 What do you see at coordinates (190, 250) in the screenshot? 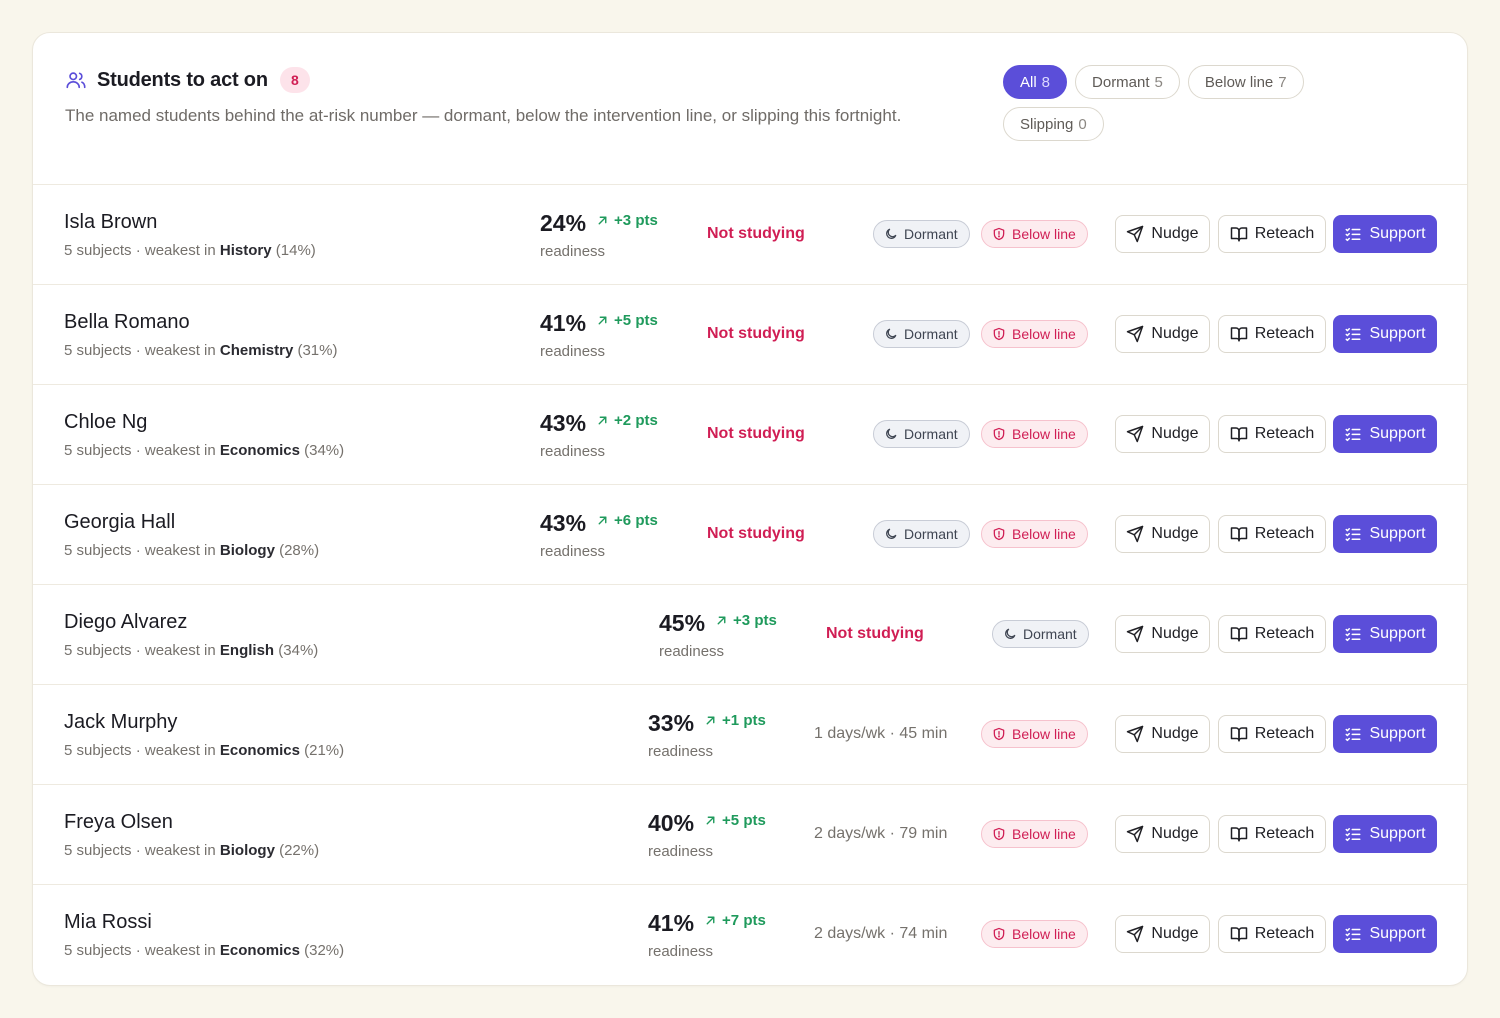
I see `student-meta: 5 subjects · weakest in History (14%)` at bounding box center [190, 250].